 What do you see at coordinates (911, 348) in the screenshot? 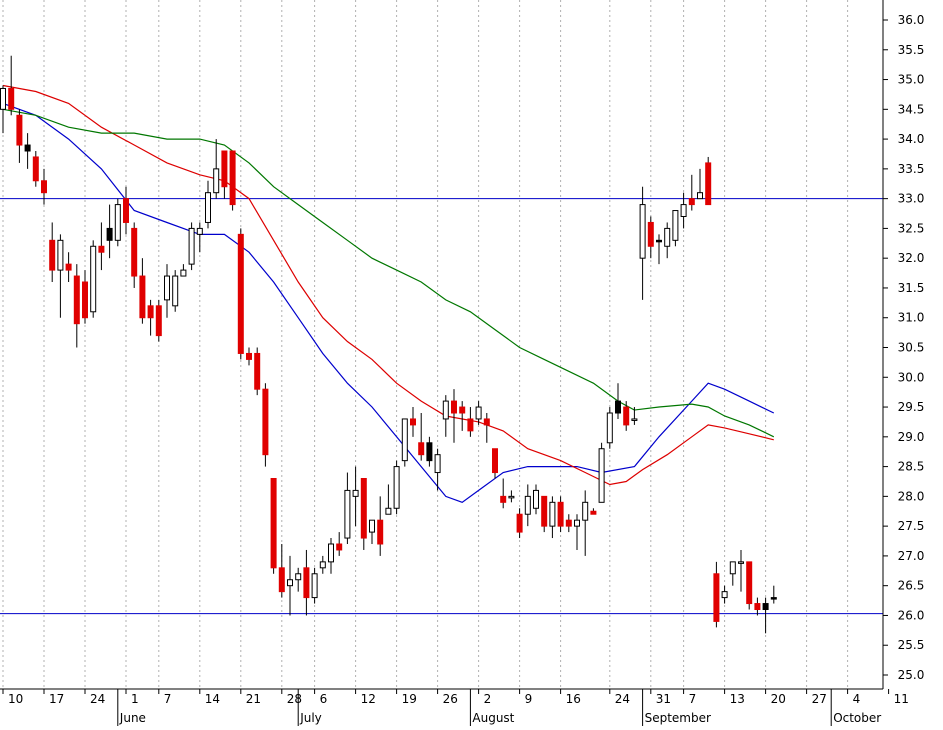
I see `y-tick-label: 30.5` at bounding box center [911, 348].